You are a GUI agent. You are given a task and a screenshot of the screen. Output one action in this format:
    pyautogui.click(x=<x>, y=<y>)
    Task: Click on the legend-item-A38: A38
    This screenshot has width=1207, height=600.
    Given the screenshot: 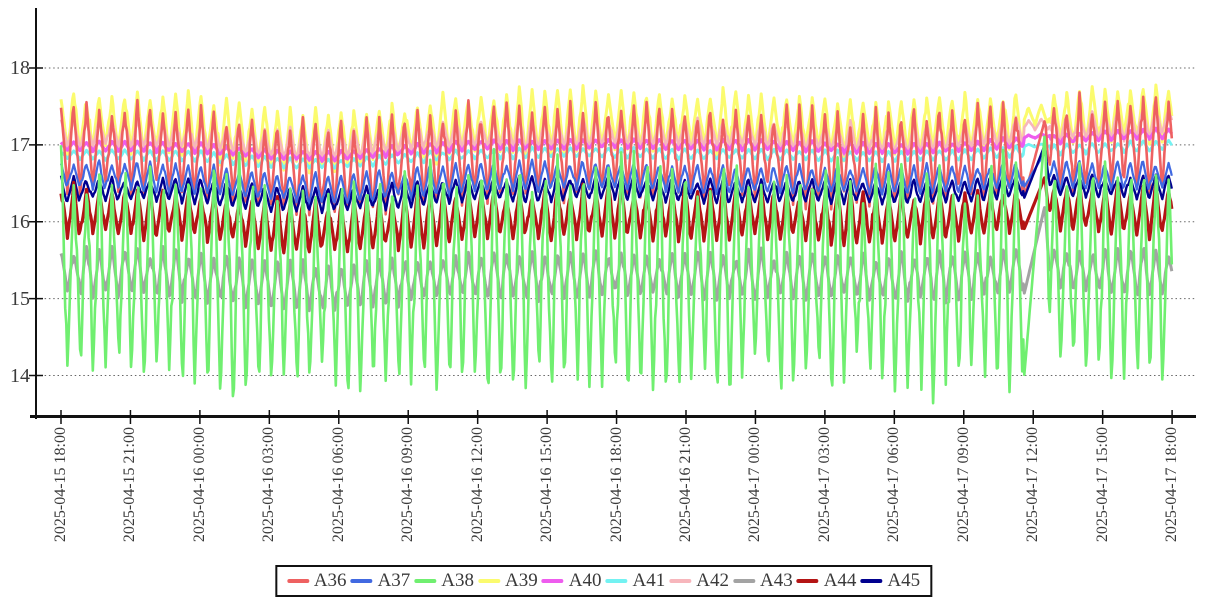 What is the action you would take?
    pyautogui.click(x=444, y=581)
    